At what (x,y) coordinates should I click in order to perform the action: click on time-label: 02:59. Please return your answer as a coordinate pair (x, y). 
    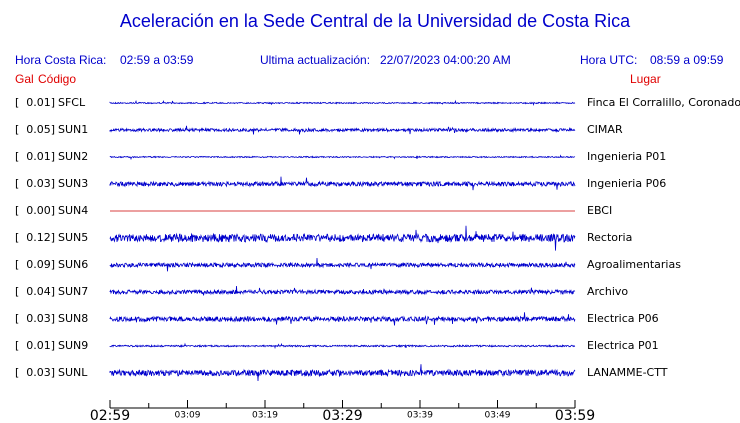
    Looking at the image, I should click on (110, 415).